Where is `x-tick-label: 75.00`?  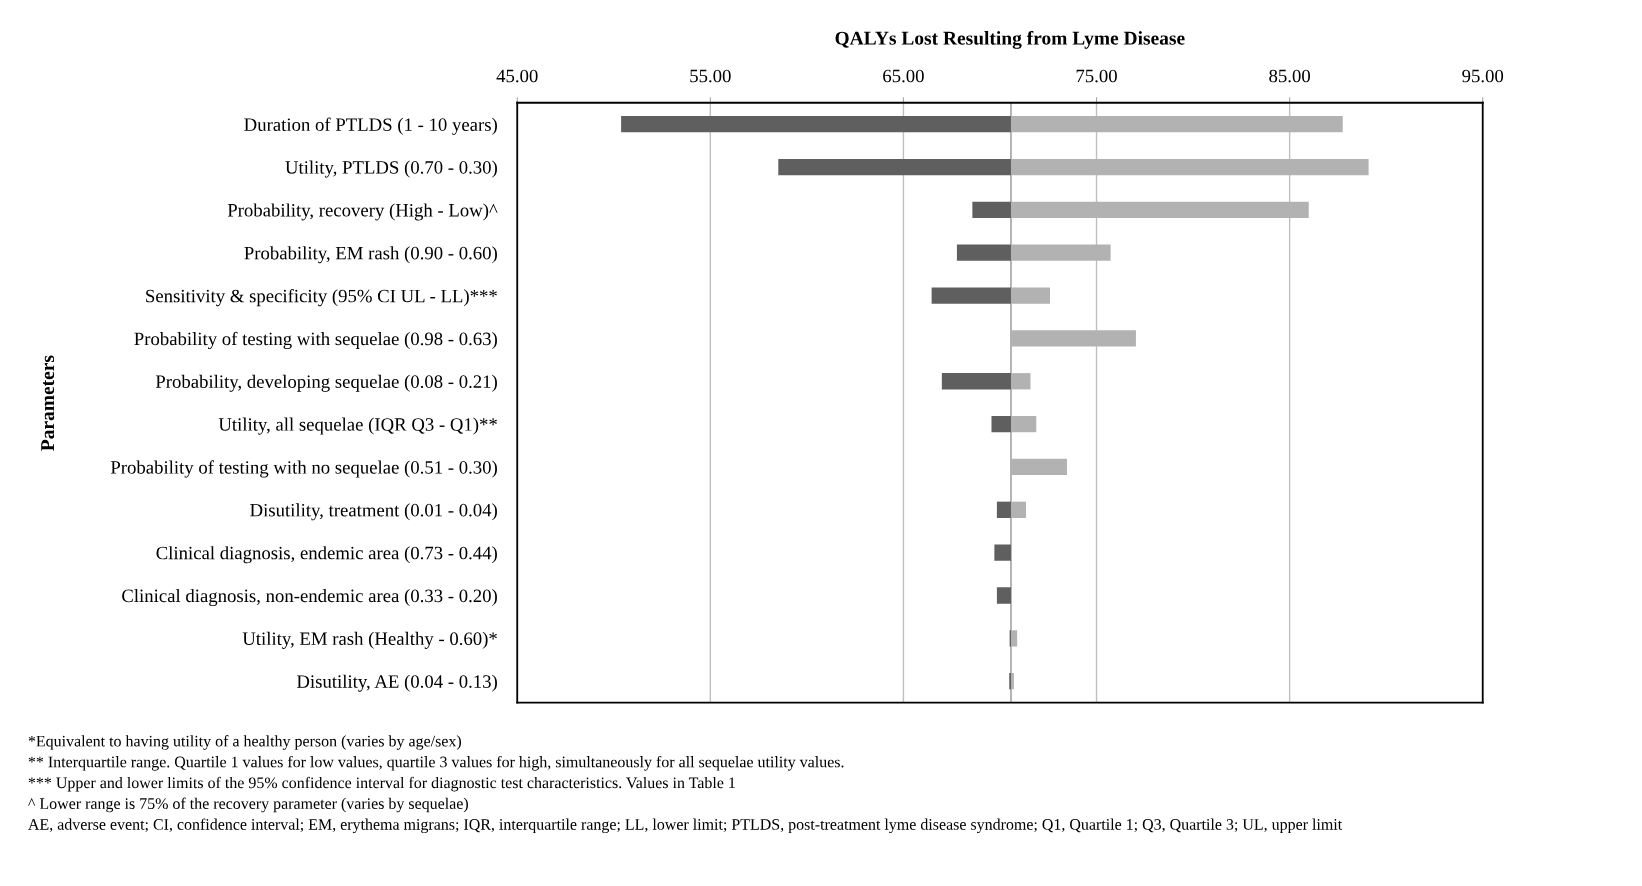 x-tick-label: 75.00 is located at coordinates (1096, 76).